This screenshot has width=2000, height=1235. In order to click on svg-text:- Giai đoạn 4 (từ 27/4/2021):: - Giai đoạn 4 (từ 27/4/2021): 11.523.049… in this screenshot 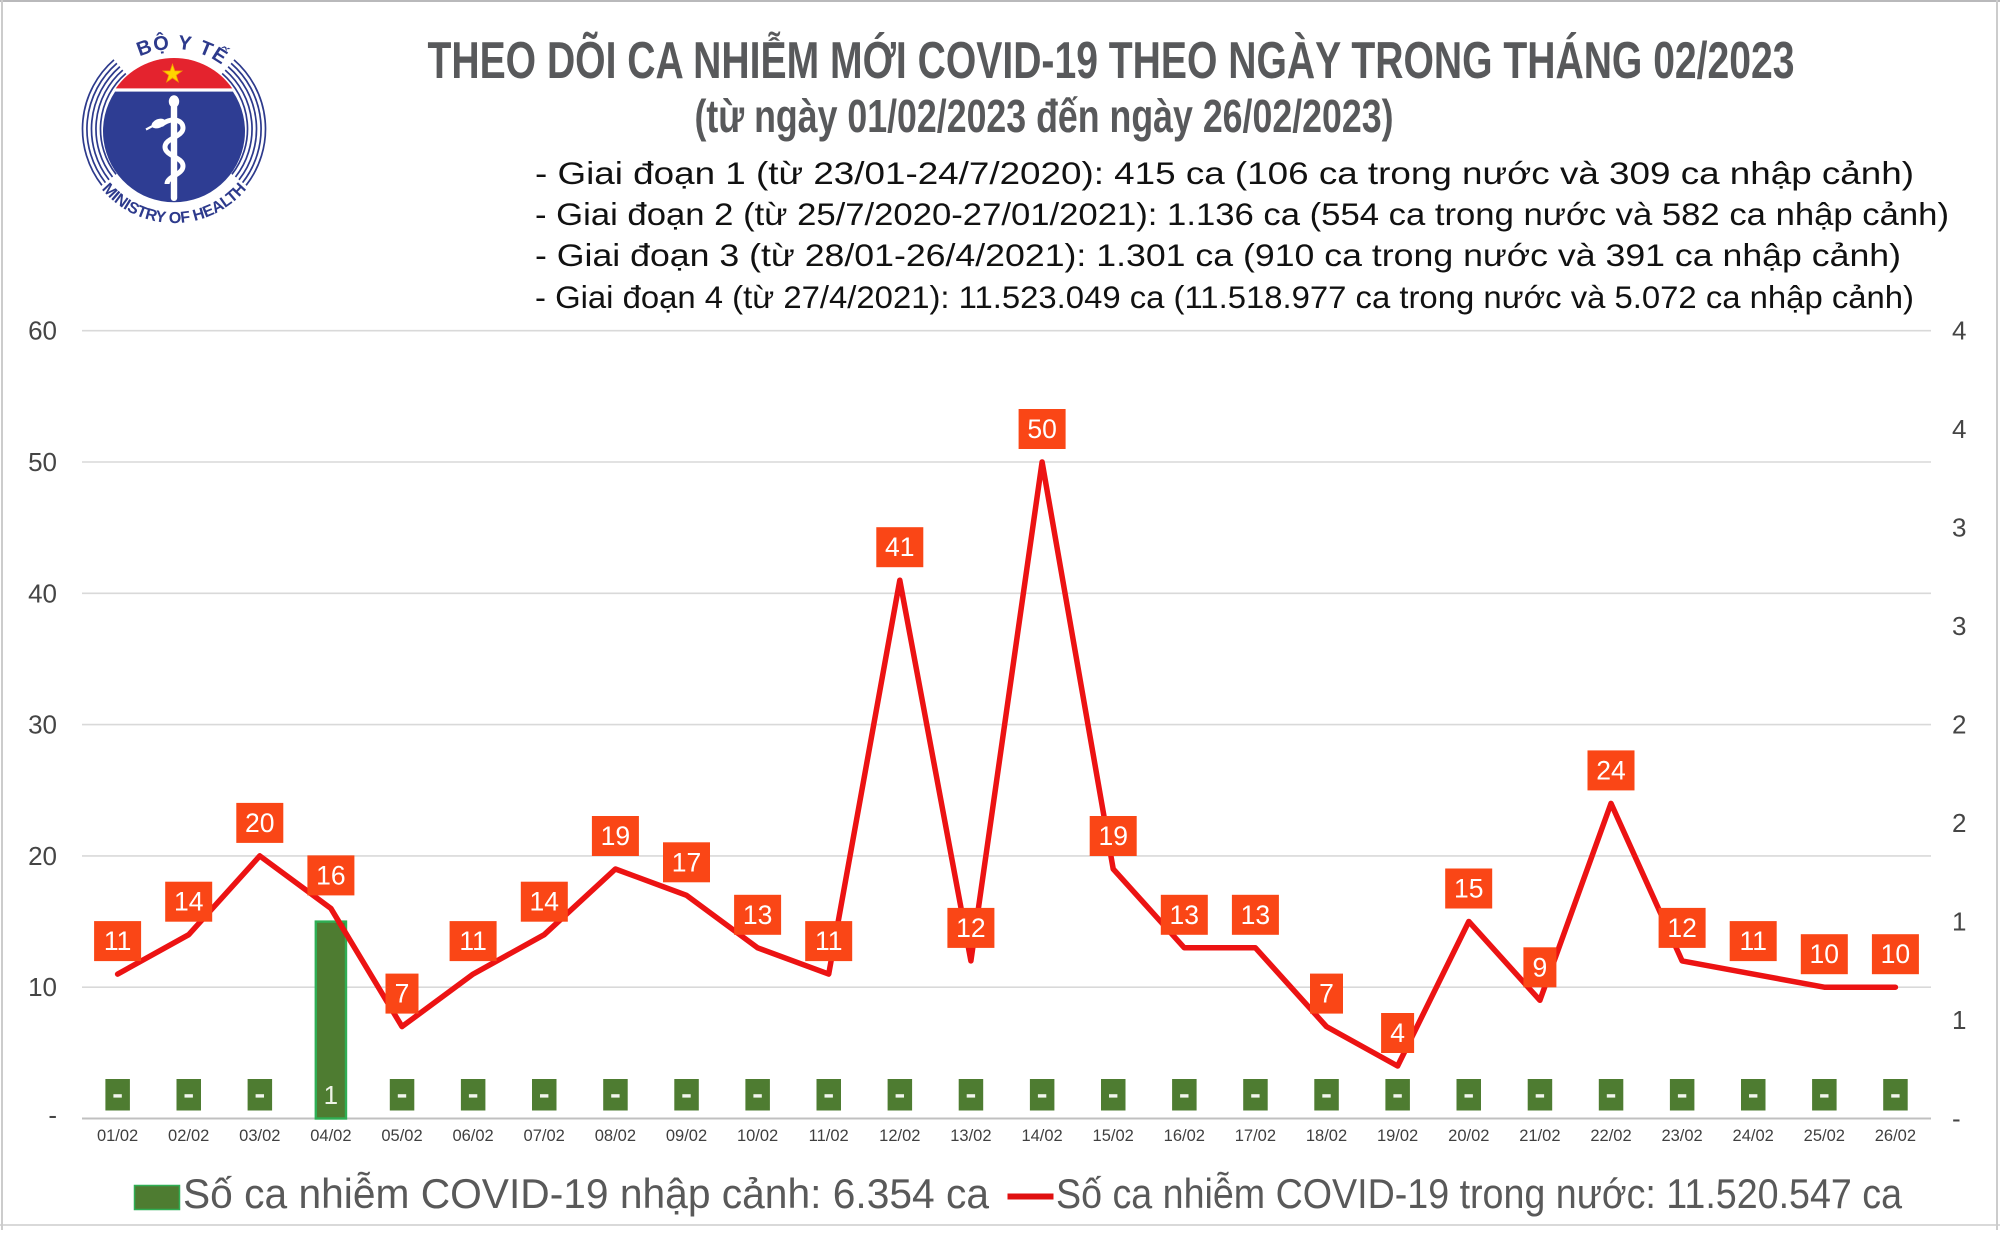, I will do `click(1224, 297)`.